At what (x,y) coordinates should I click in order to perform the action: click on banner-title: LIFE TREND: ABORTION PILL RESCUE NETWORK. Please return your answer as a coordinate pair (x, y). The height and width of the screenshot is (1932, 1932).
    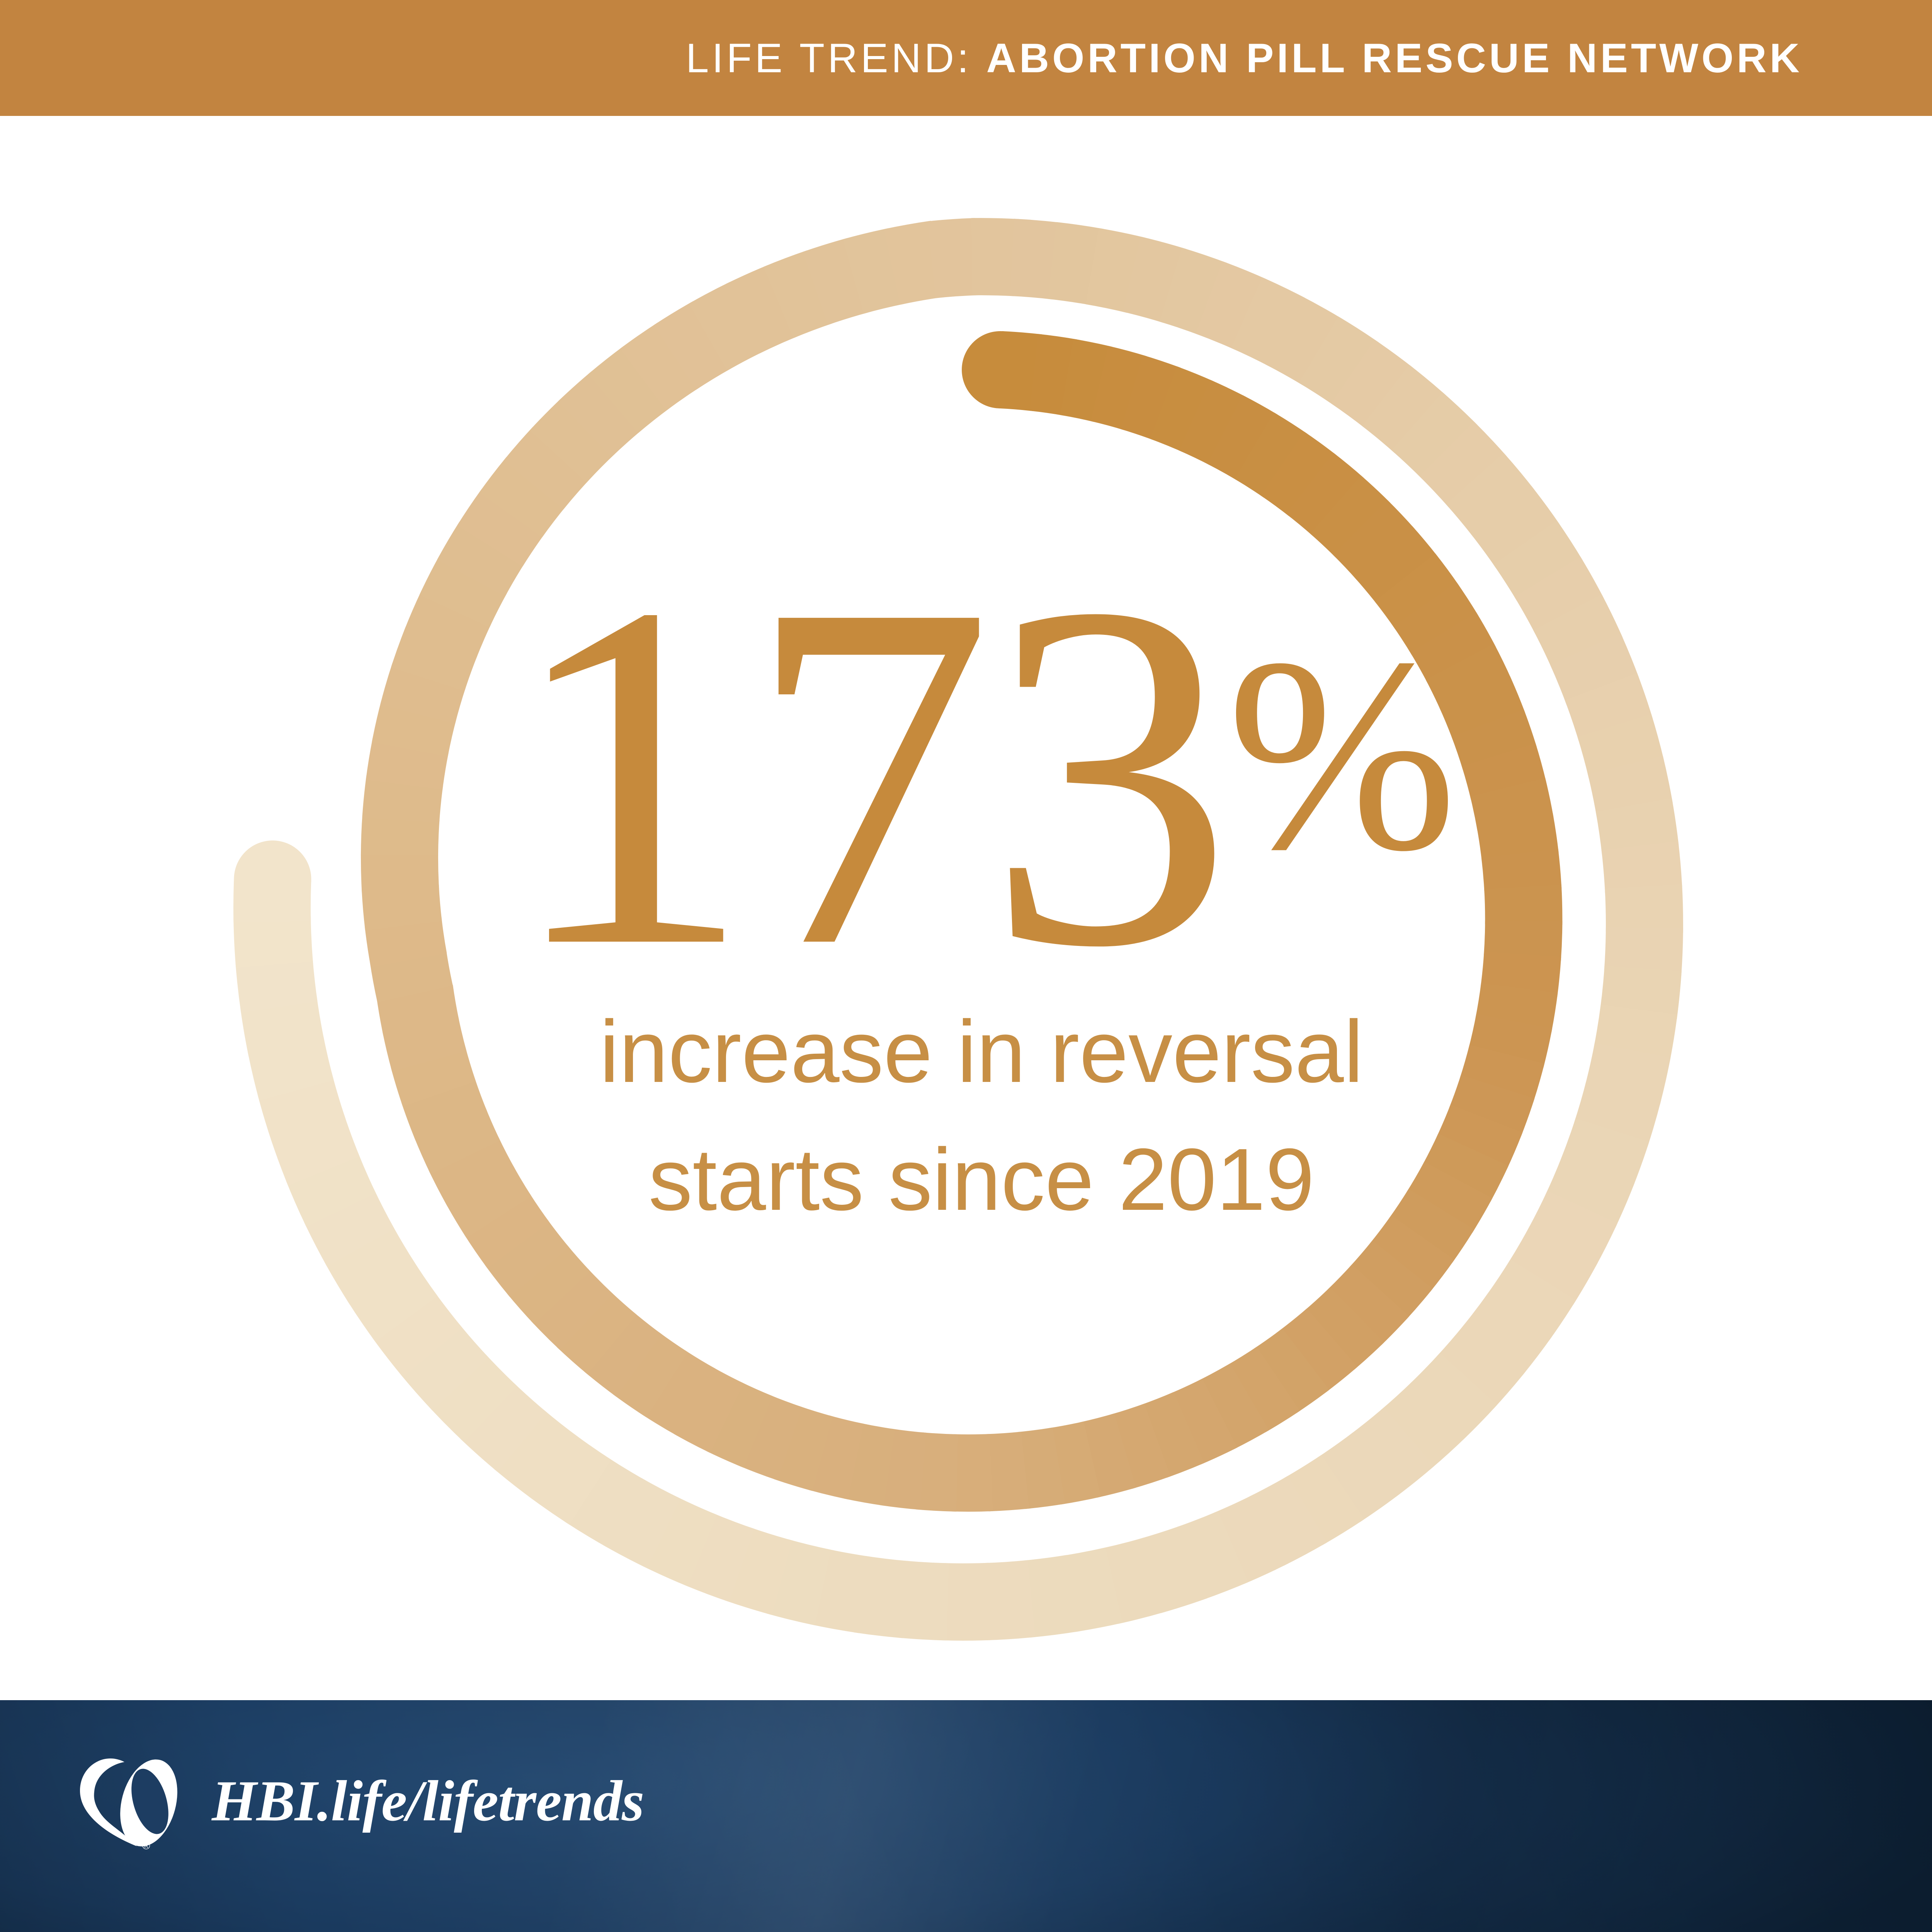
    Looking at the image, I should click on (1244, 58).